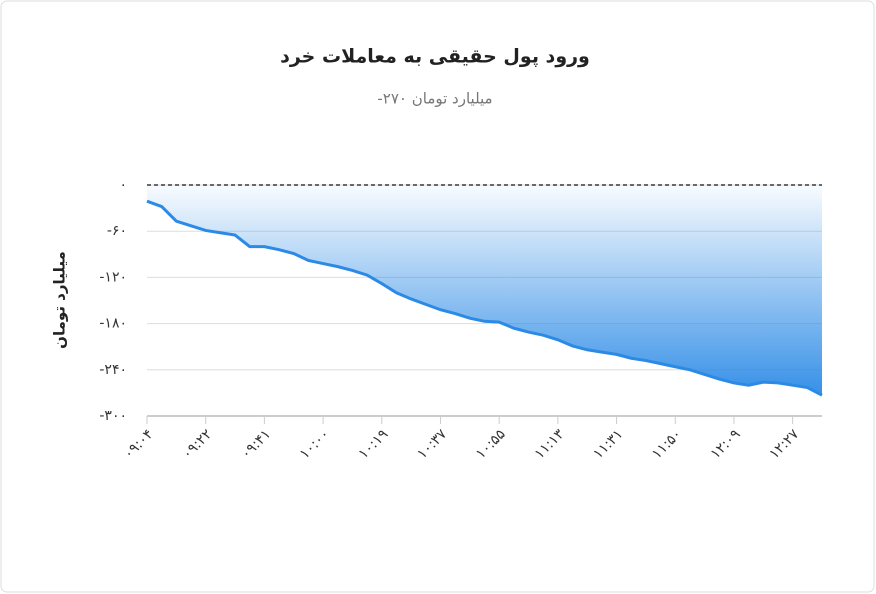 Image resolution: width=876 pixels, height=594 pixels. I want to click on y-axis-label: میلیارد تومان, so click(60, 300).